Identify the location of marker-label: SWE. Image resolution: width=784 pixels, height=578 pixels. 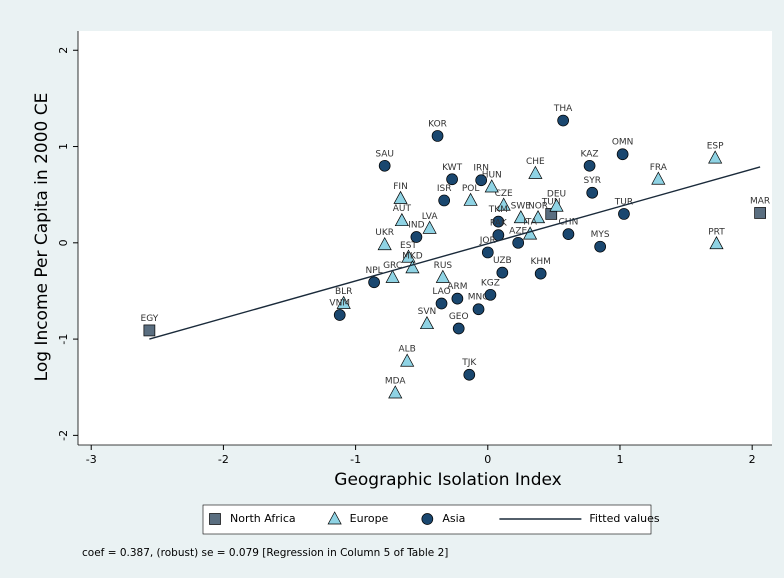
(521, 206).